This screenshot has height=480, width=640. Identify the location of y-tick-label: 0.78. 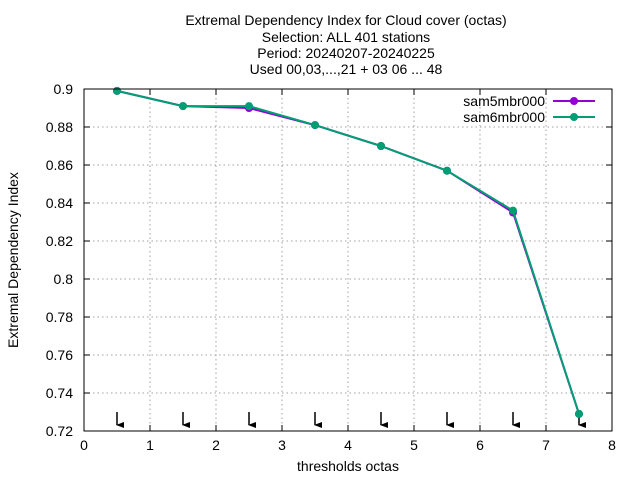
(59, 317).